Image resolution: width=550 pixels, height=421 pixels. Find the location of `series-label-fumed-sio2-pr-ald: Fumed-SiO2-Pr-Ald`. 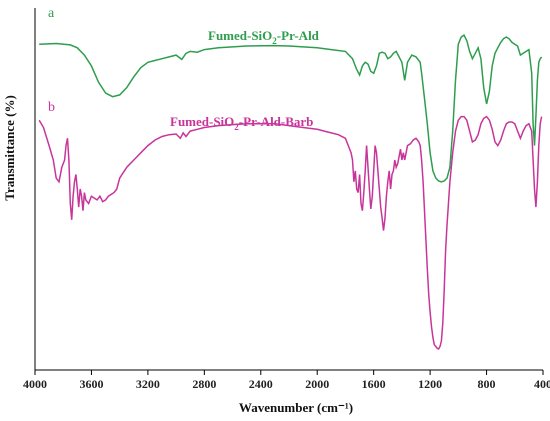

series-label-fumed-sio2-pr-ald: Fumed-SiO2-Pr-Ald is located at coordinates (264, 37).